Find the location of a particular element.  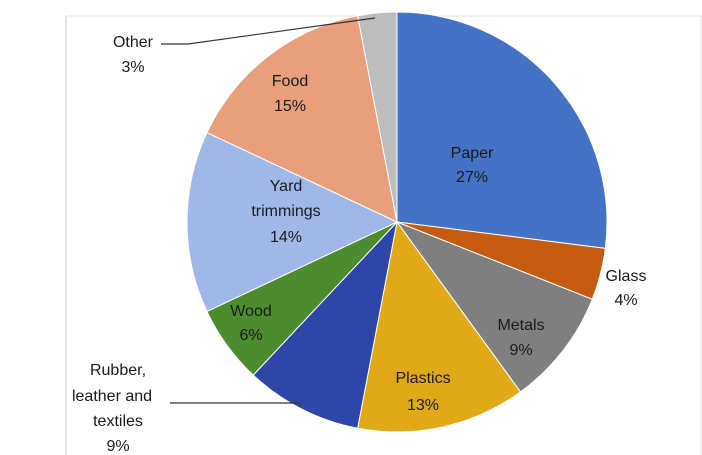

pie-slice-metals is located at coordinates (494, 306).